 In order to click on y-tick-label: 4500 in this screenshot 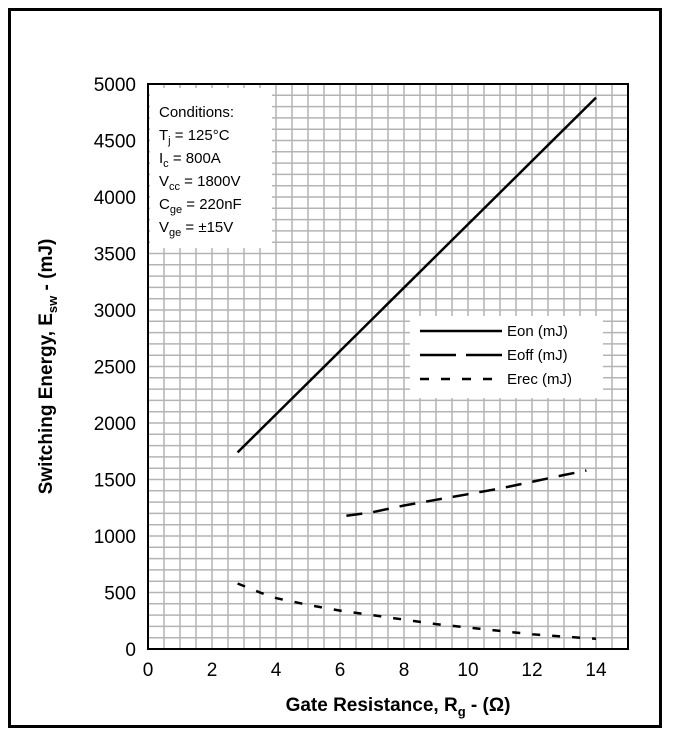, I will do `click(115, 142)`.